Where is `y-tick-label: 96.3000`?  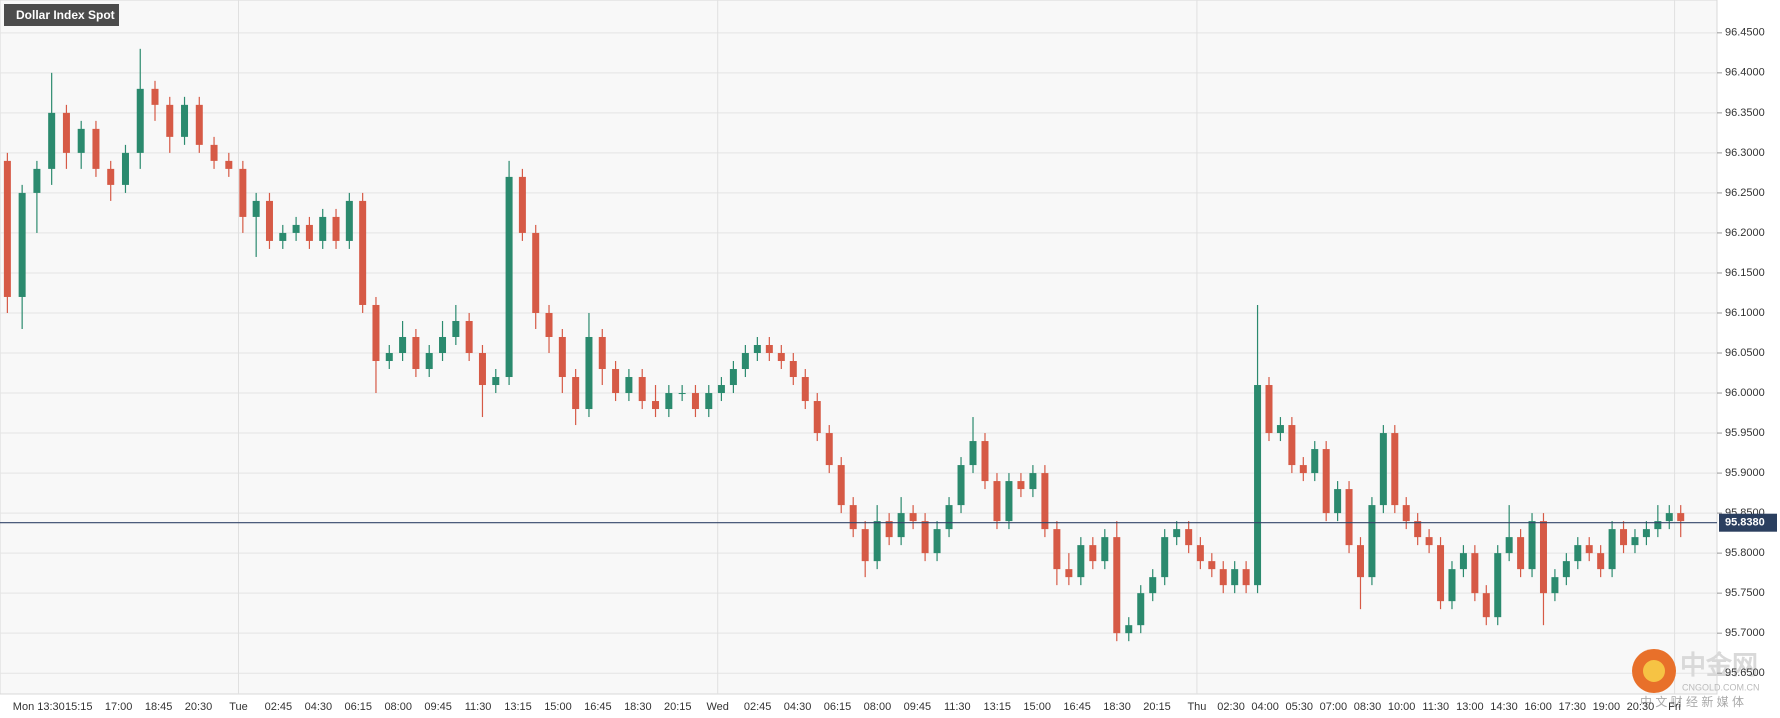 y-tick-label: 96.3000 is located at coordinates (1745, 153).